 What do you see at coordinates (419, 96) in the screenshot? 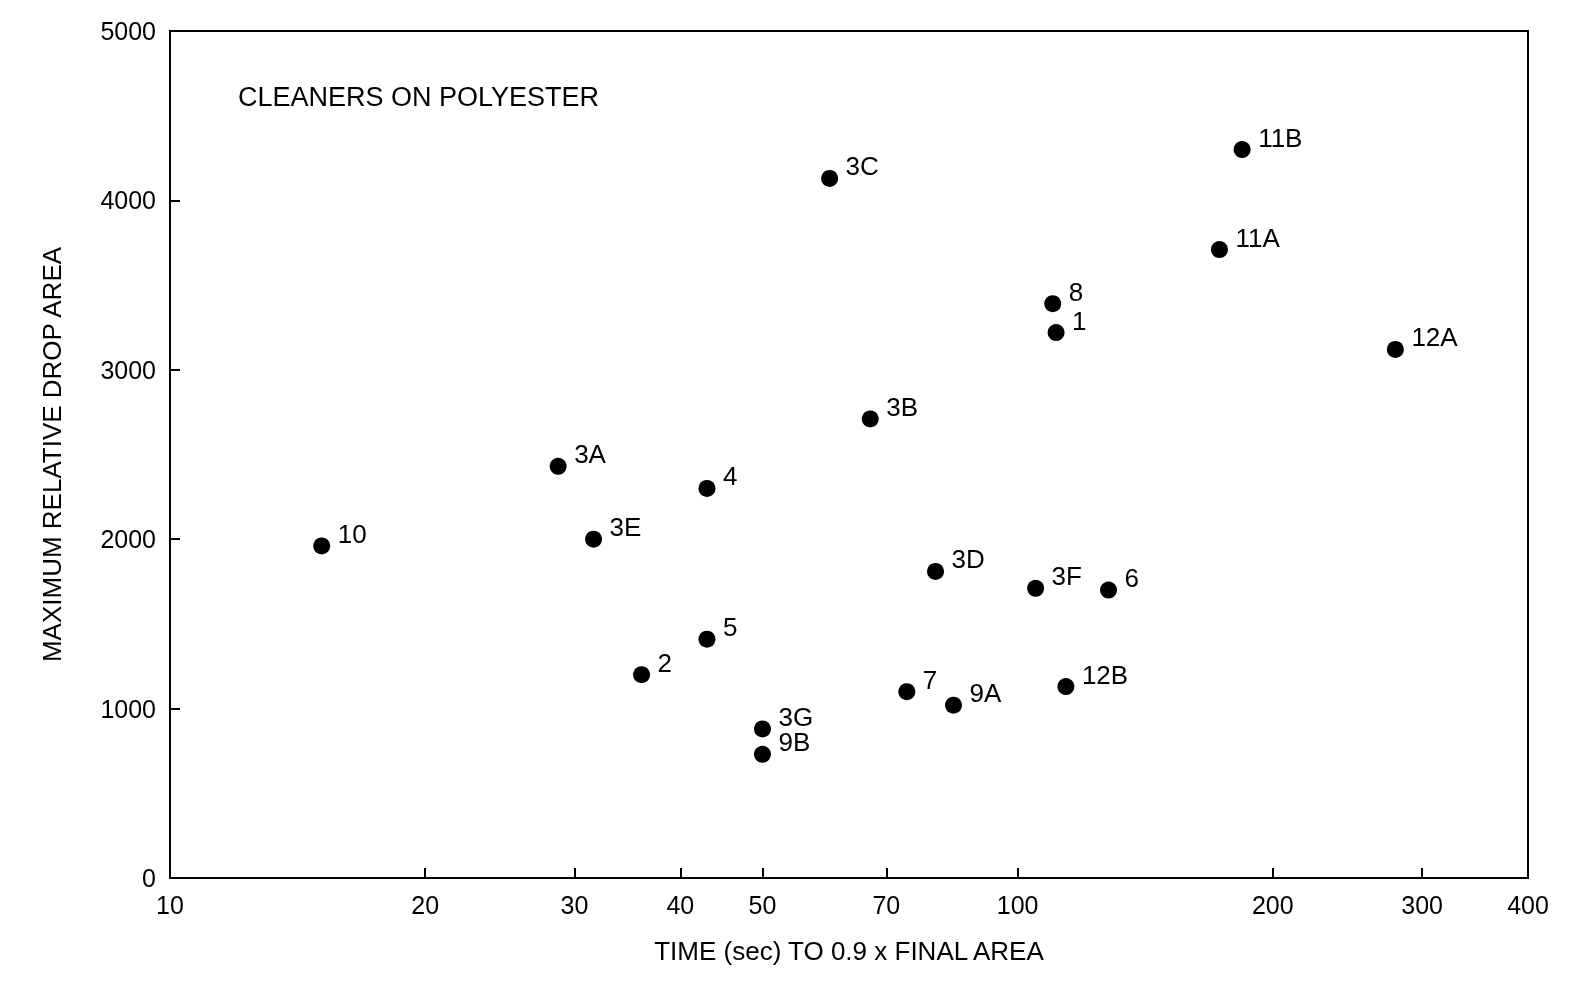
I see `text: CLEANERS ON POLYESTER` at bounding box center [419, 96].